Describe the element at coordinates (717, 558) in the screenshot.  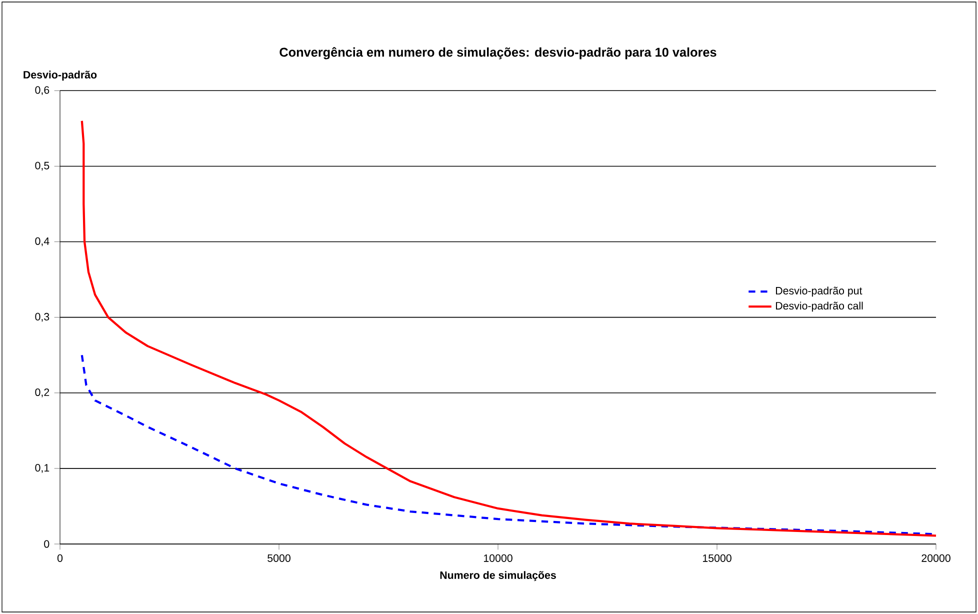
I see `x-tick-label: 15000` at that location.